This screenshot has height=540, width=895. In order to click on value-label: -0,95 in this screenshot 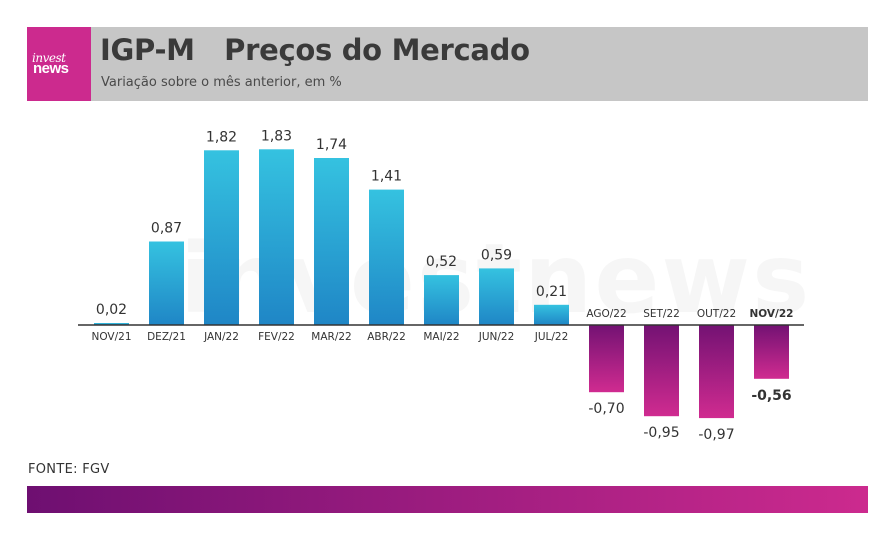, I will do `click(661, 433)`.